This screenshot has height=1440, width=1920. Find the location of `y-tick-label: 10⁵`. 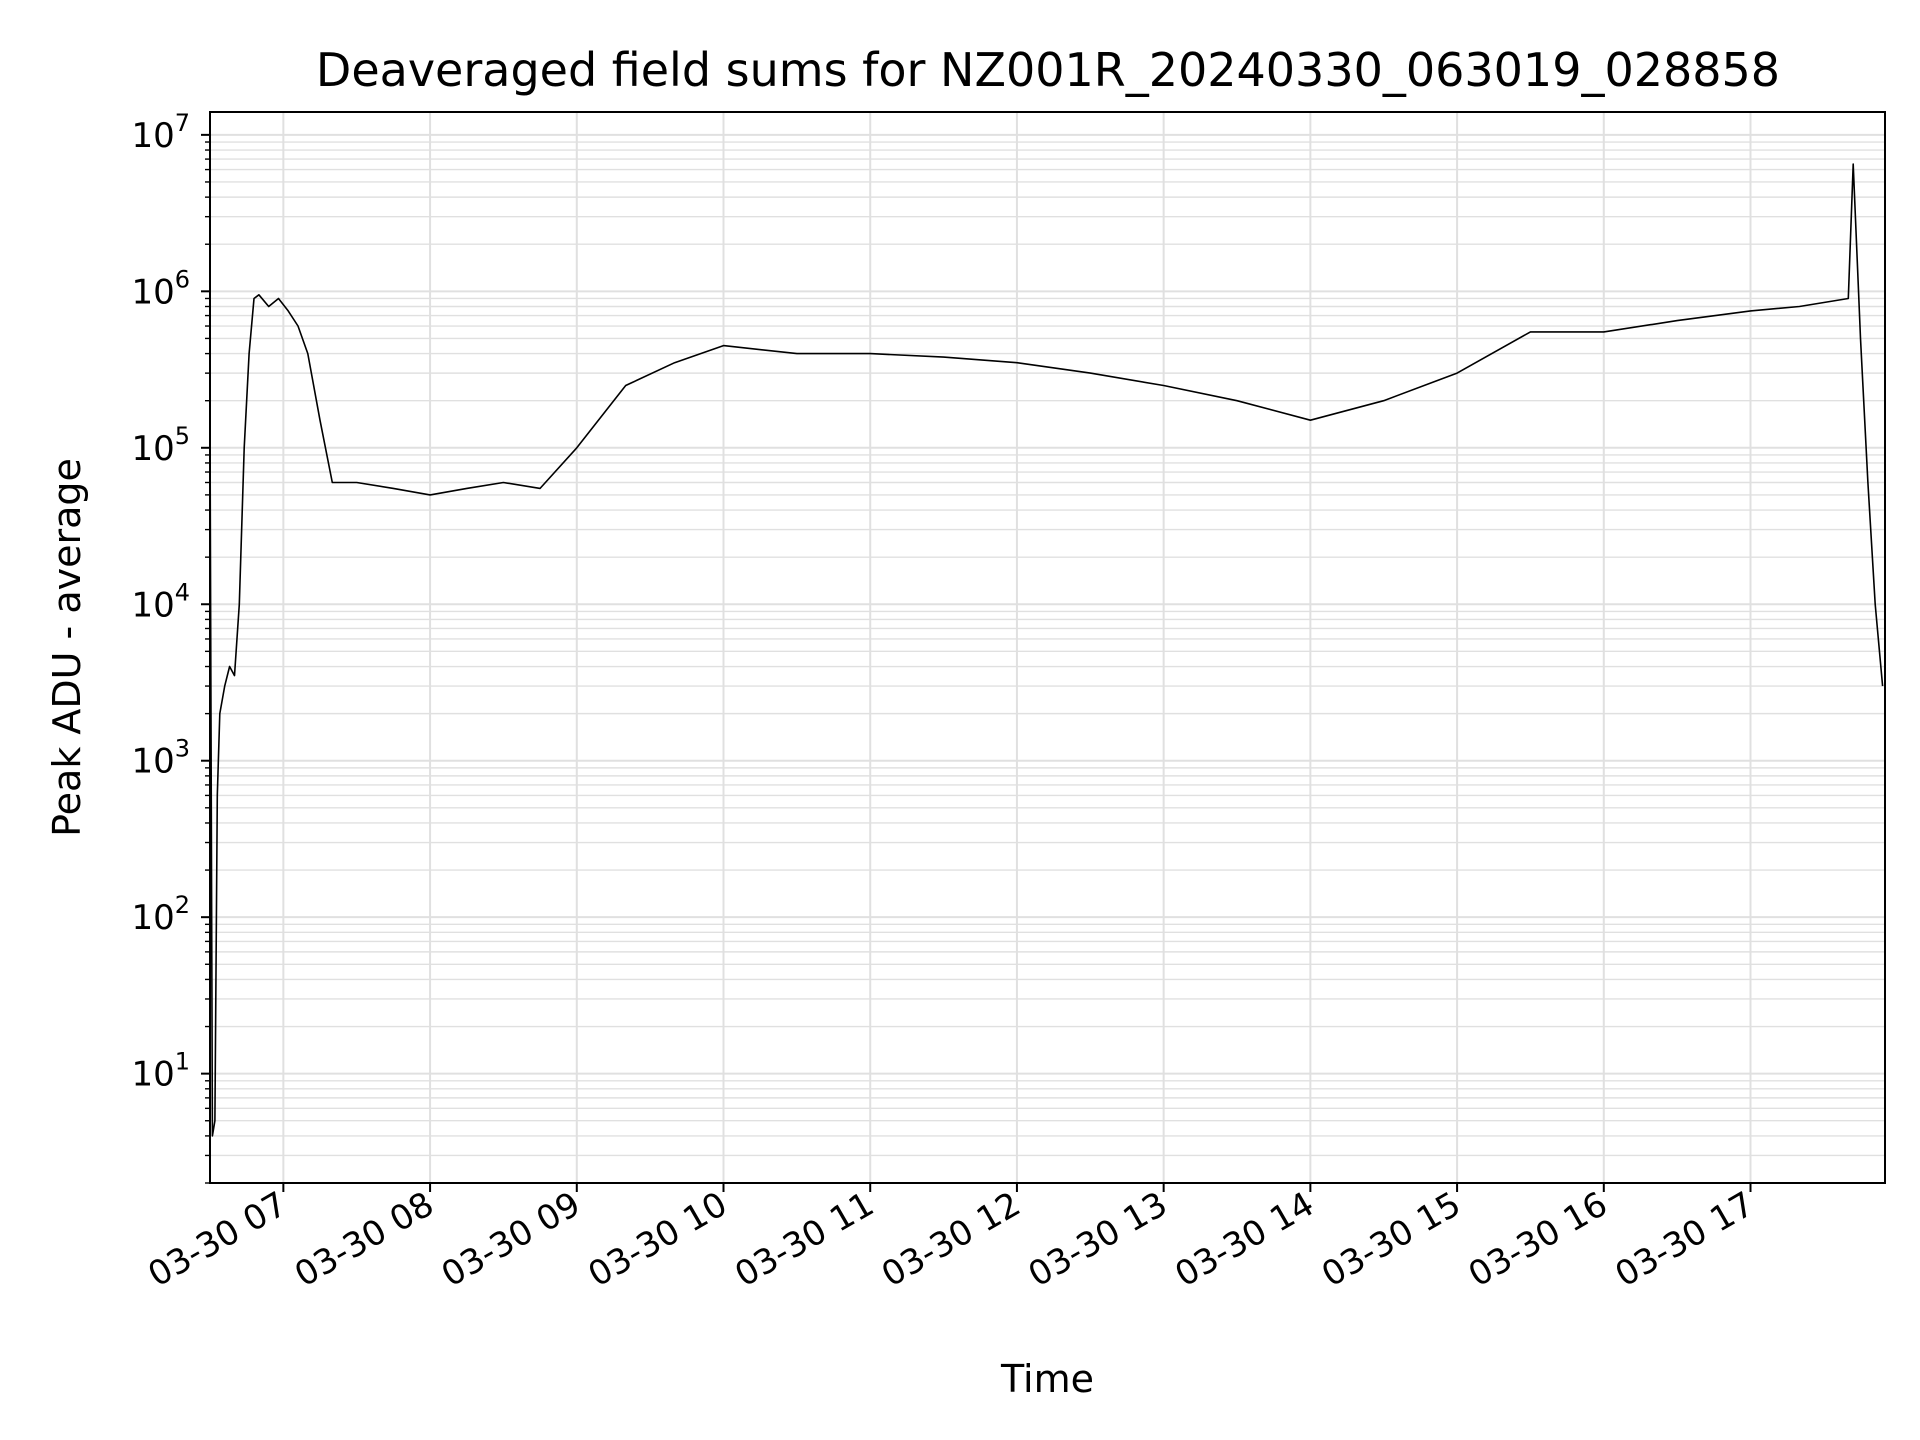

y-tick-label: 10⁵ is located at coordinates (160, 445).